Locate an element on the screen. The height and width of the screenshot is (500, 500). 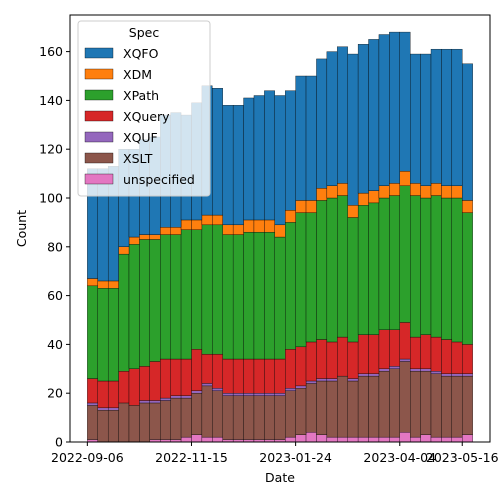
y-tick-label: 100 is located at coordinates (51, 198).